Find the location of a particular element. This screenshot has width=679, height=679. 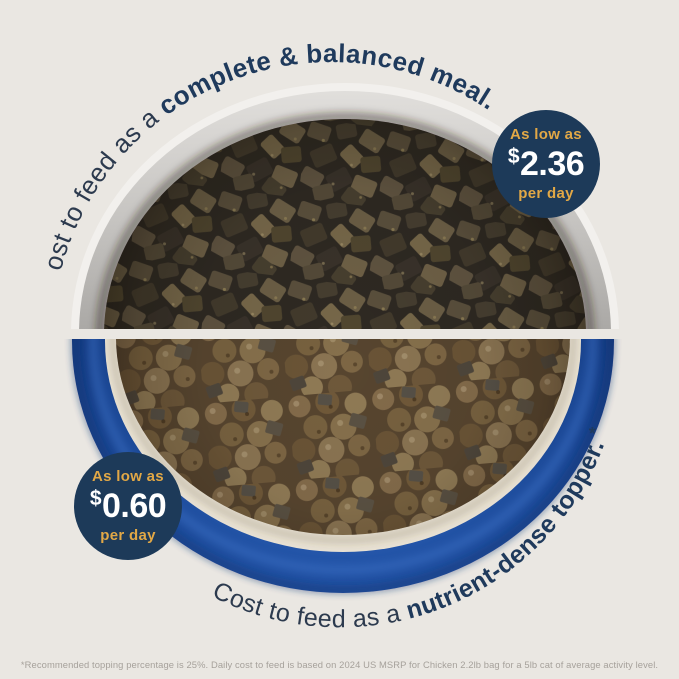

meal-price-badge: As low as $2.36 per day is located at coordinates (546, 164).